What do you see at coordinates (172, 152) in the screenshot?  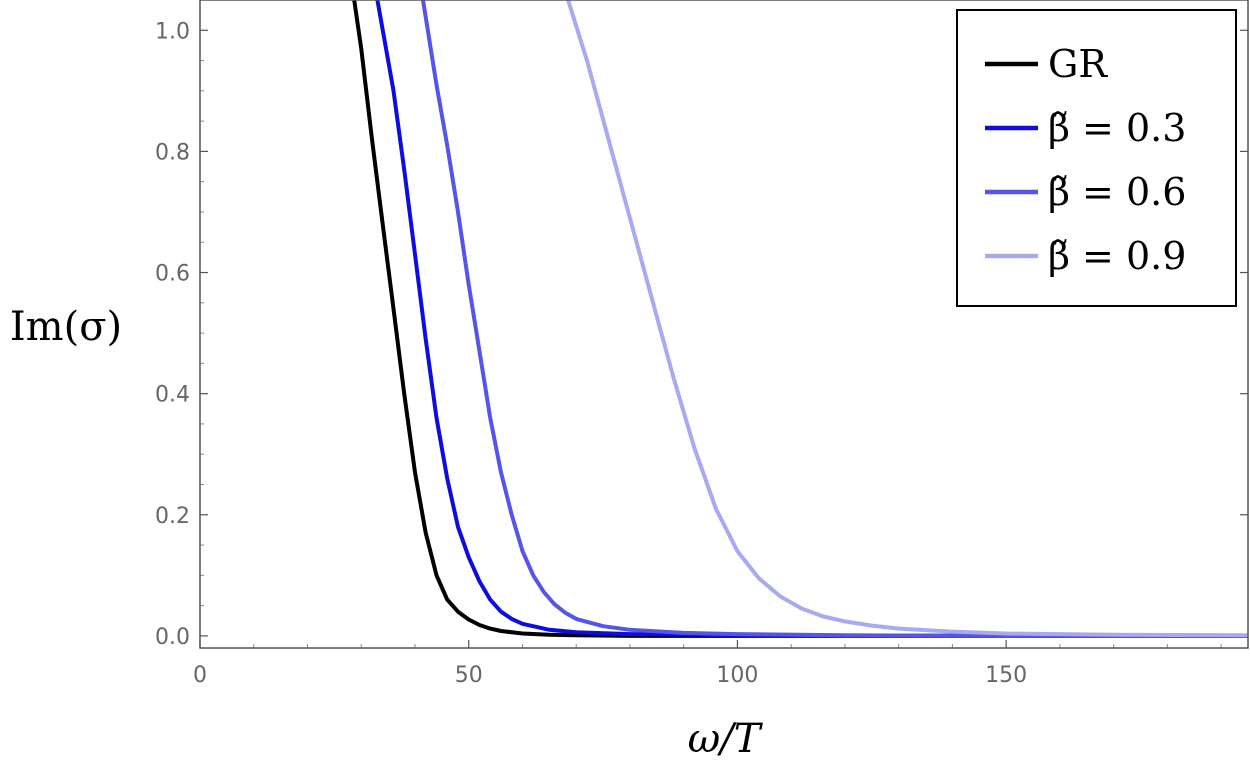 I see `y-tick-label: 0.8` at bounding box center [172, 152].